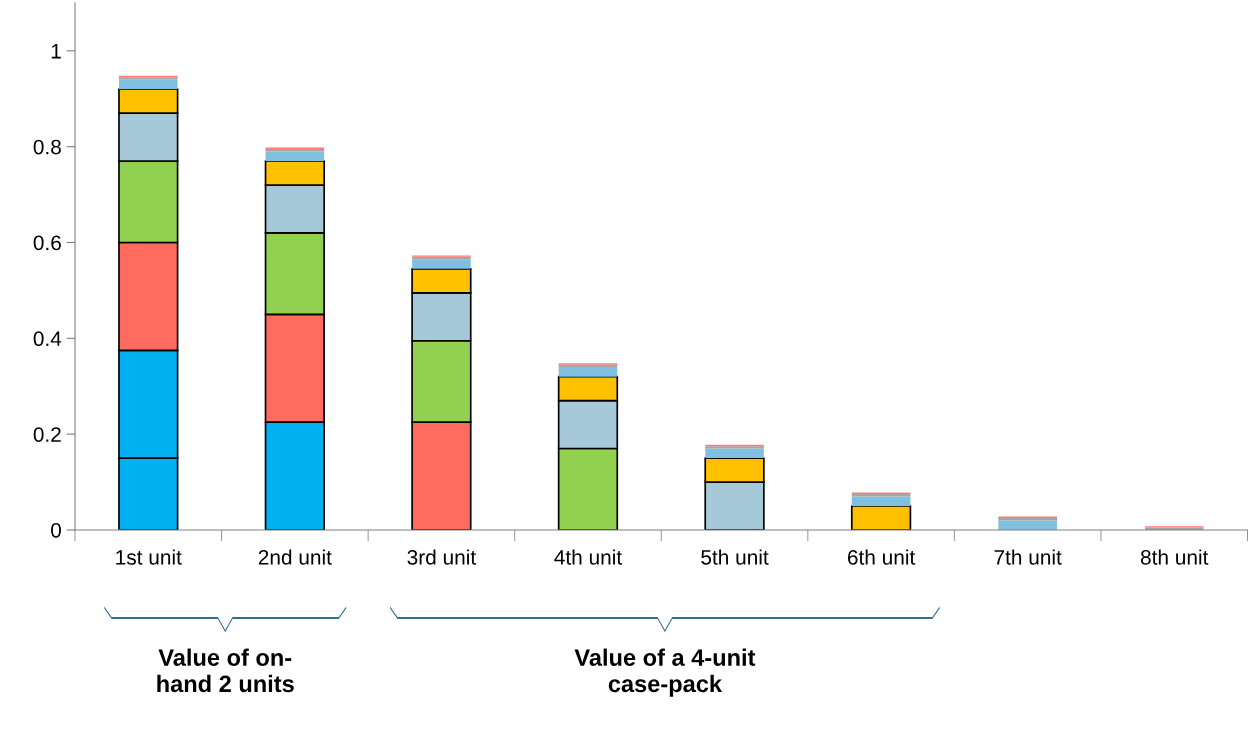  Describe the element at coordinates (47, 147) in the screenshot. I see `y-tick-label: 0.8` at that location.